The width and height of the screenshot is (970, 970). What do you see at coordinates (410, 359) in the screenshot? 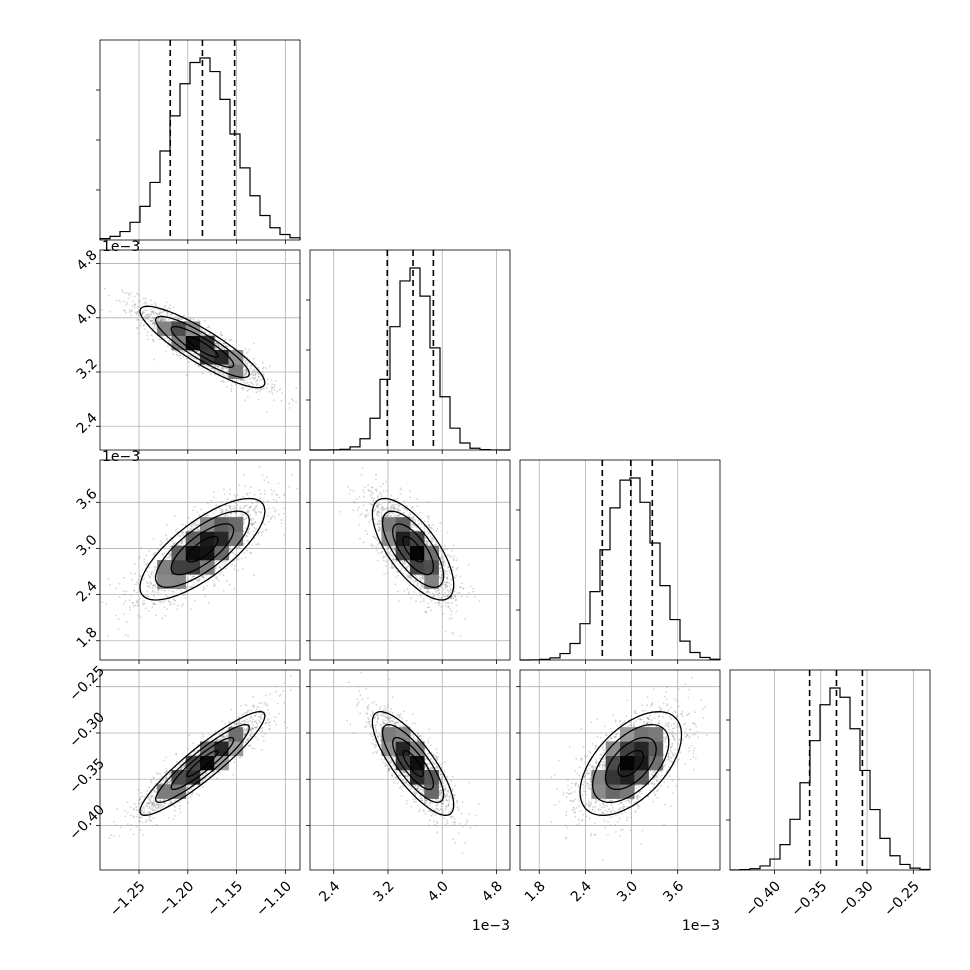
I see `histogram-steps` at bounding box center [410, 359].